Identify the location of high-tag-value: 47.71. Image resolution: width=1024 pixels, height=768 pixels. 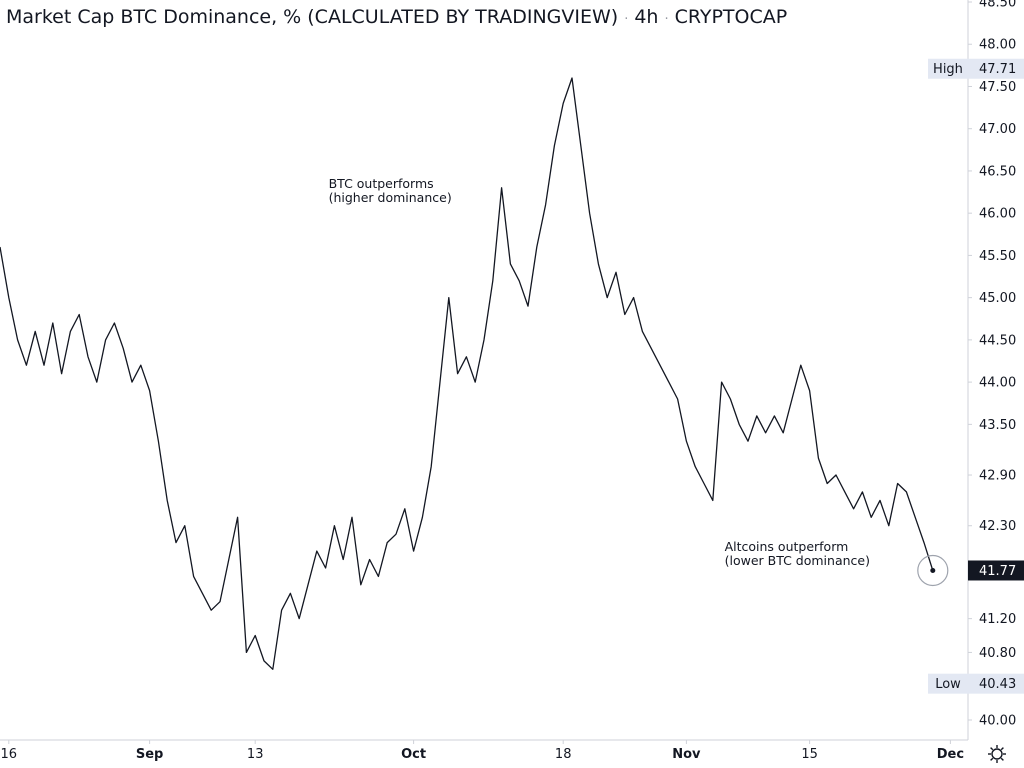
(997, 69).